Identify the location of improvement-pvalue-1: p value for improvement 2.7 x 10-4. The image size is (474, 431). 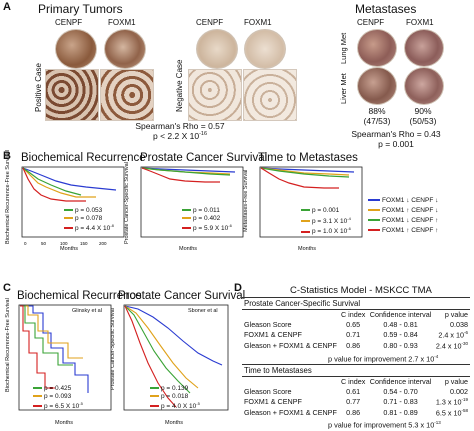
(383, 359).